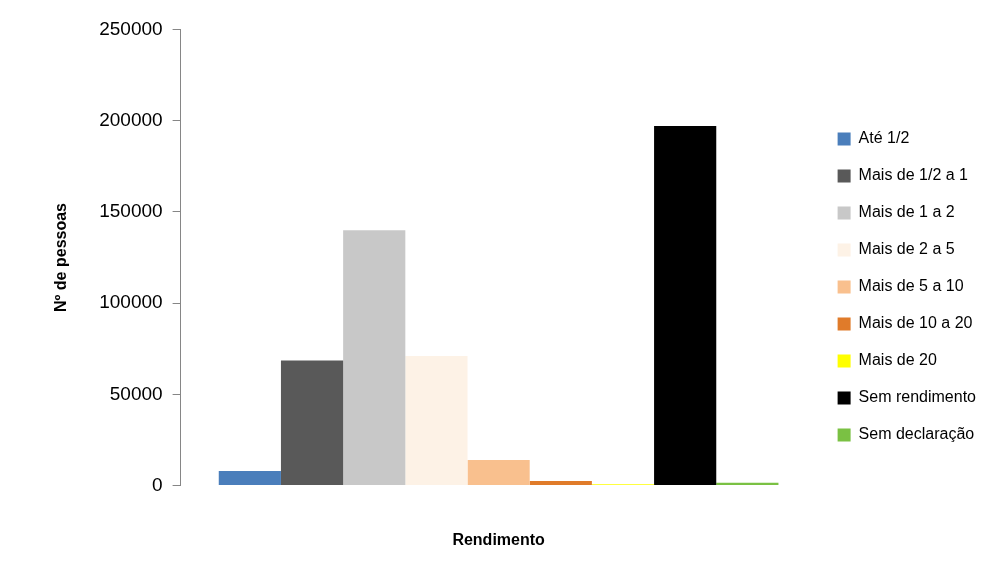 The image size is (1004, 568). Describe the element at coordinates (157, 484) in the screenshot. I see `y-tick-label: 0` at that location.